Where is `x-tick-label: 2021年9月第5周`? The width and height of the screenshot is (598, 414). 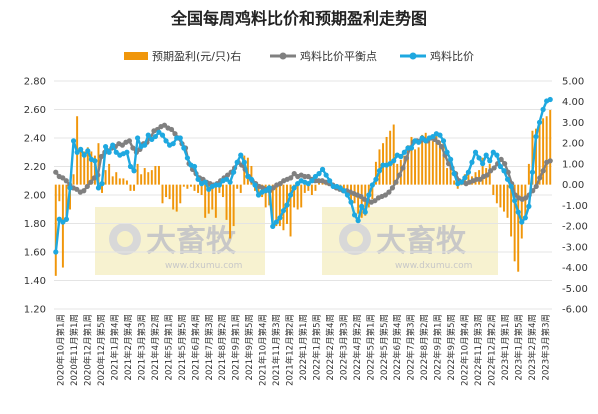 x-tick-label: 2021年9月第5周 is located at coordinates (249, 347).